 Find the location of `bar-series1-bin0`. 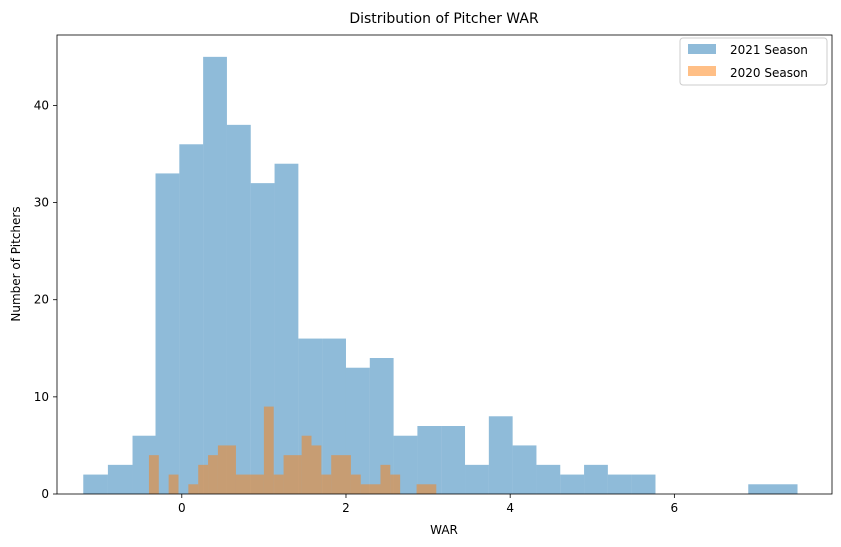

bar-series1-bin0 is located at coordinates (153, 474).